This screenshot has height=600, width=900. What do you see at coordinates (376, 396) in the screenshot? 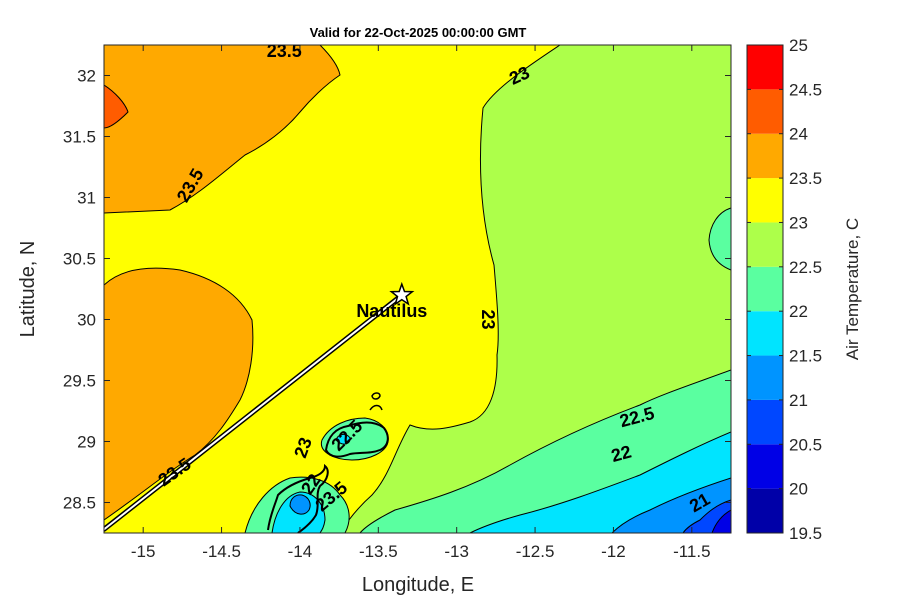
I see `coastline-islet` at bounding box center [376, 396].